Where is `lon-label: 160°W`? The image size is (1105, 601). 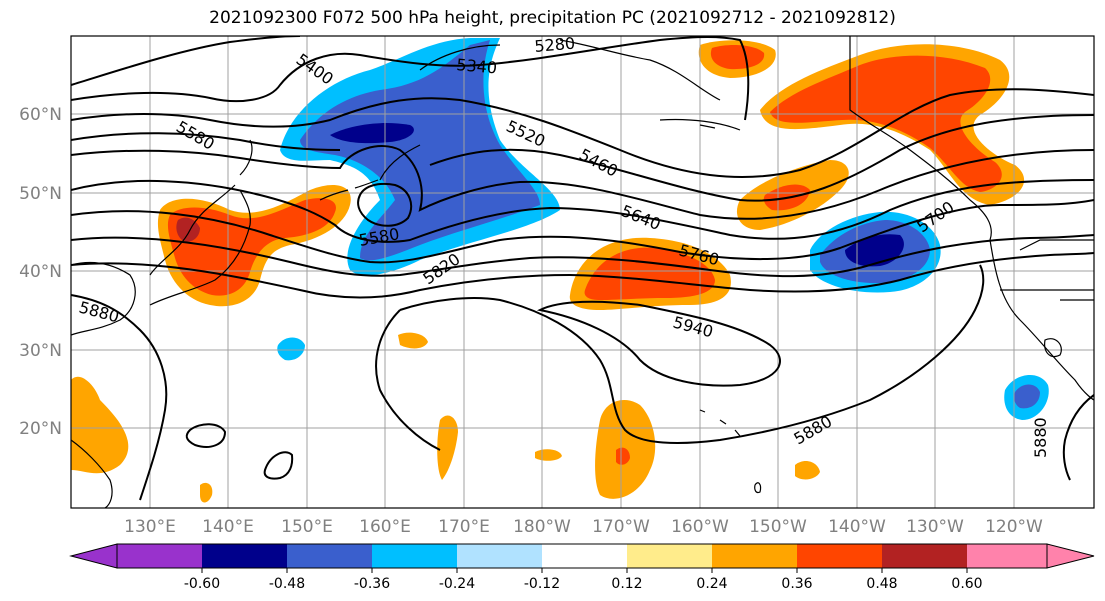
lon-label: 160°W is located at coordinates (700, 527).